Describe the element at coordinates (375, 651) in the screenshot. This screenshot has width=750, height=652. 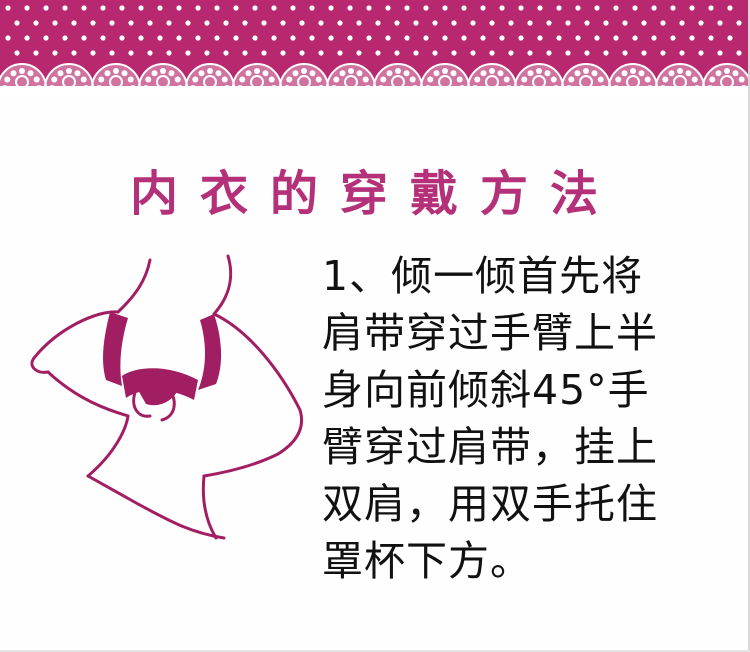
I see `page-bottom-edge` at that location.